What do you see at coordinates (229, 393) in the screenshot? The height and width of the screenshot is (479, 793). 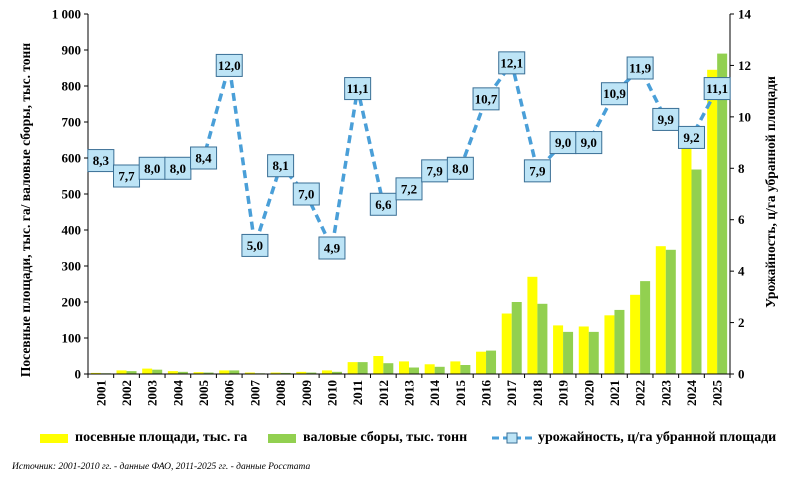 I see `x-tick-label: 2006` at bounding box center [229, 393].